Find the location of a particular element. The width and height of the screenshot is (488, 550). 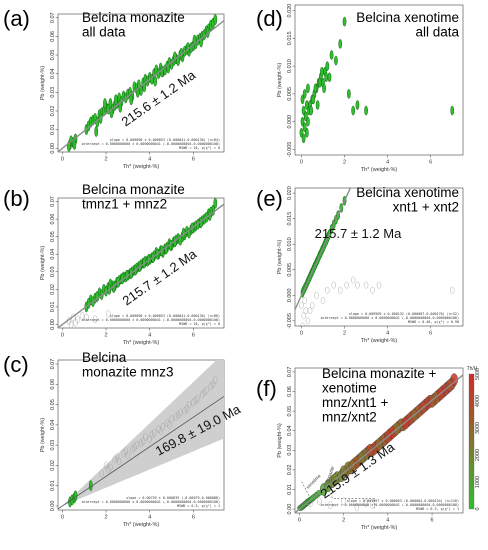

confidence-band is located at coordinates (143, 433).